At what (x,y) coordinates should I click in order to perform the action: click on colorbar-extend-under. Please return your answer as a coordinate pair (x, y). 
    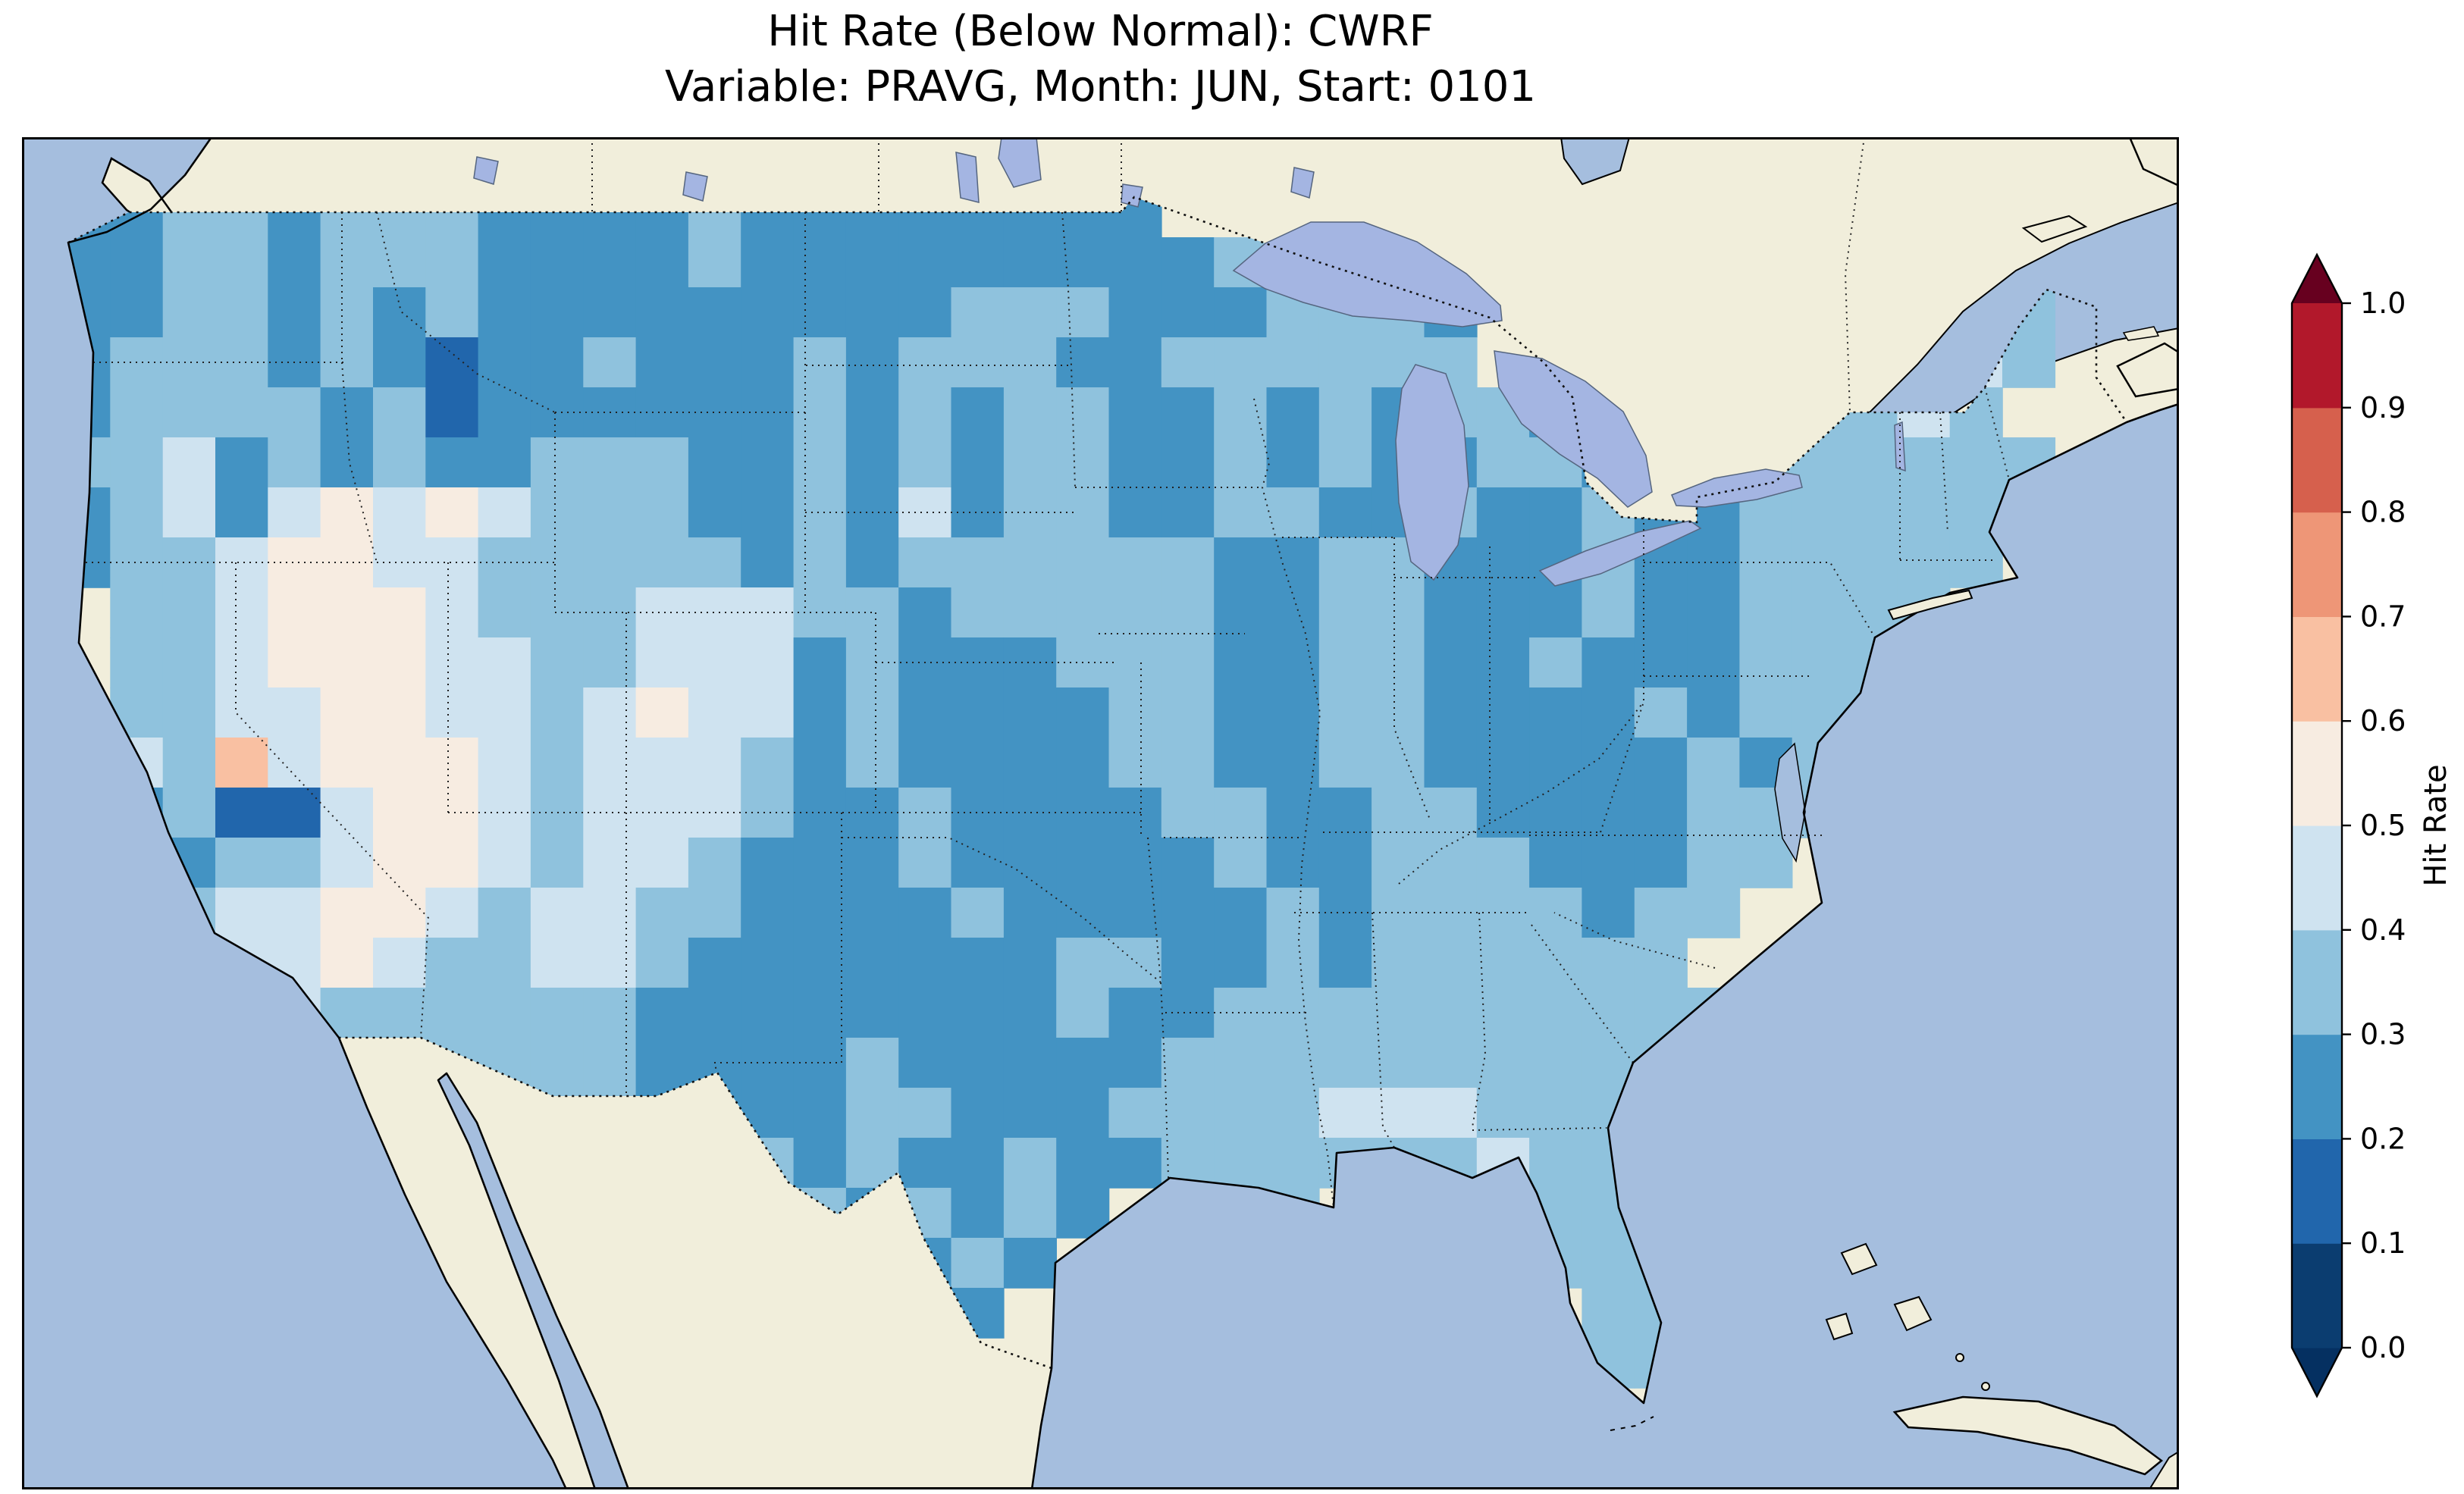
    Looking at the image, I should click on (2317, 1372).